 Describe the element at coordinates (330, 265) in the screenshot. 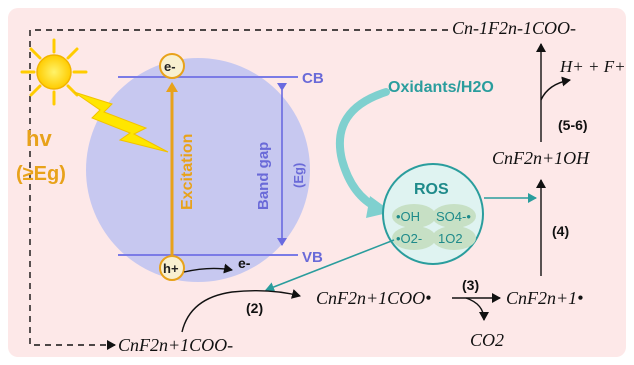

I see `ros-to-radical-arrow` at that location.